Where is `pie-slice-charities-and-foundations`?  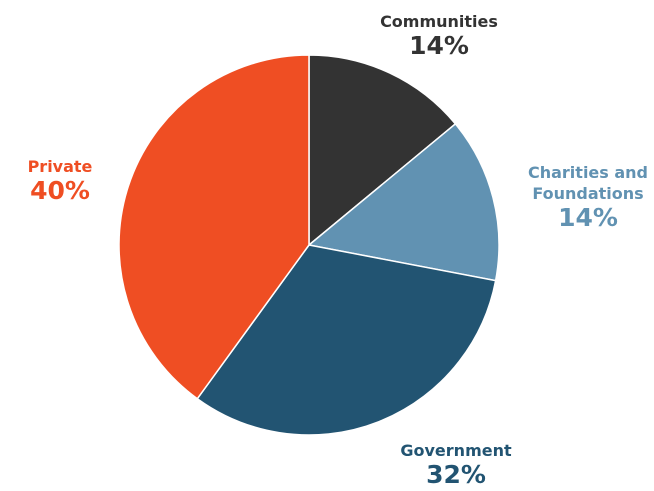 pie-slice-charities-and-foundations is located at coordinates (404, 202).